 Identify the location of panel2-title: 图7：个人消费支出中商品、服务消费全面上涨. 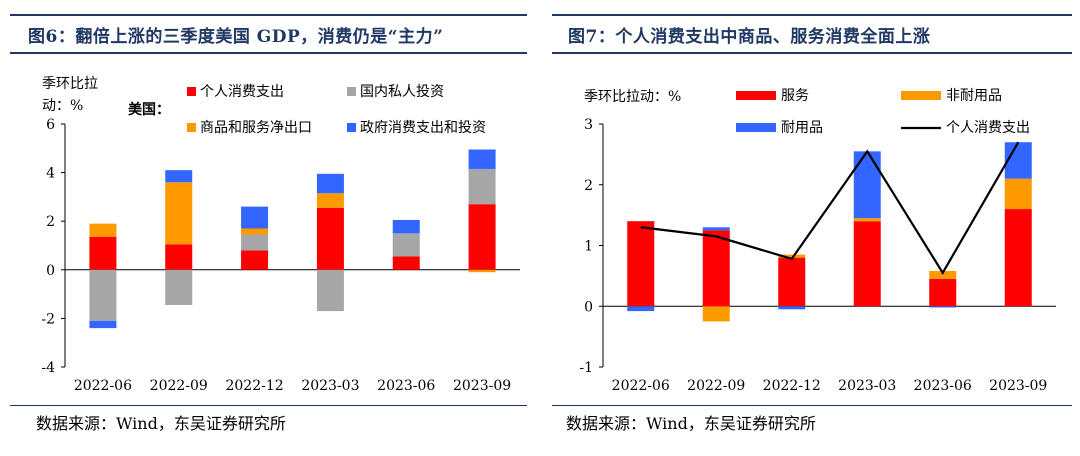
(749, 37).